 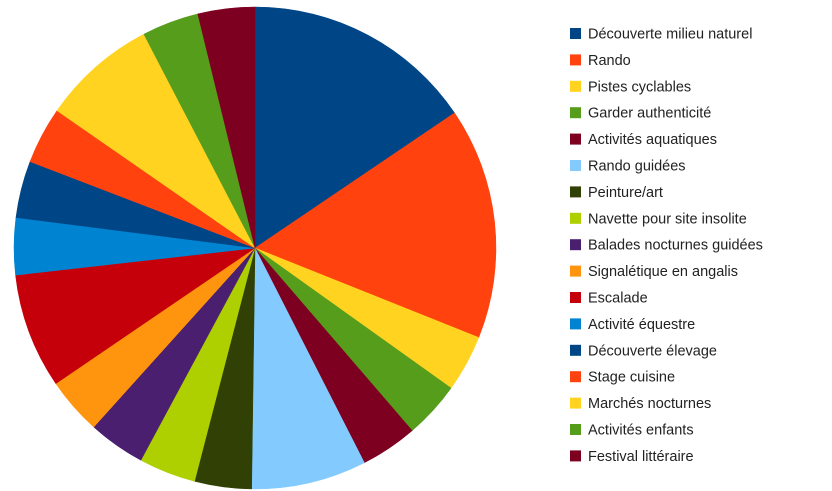 I want to click on legend-item-activites-enfants: Activités enfants, so click(x=632, y=431).